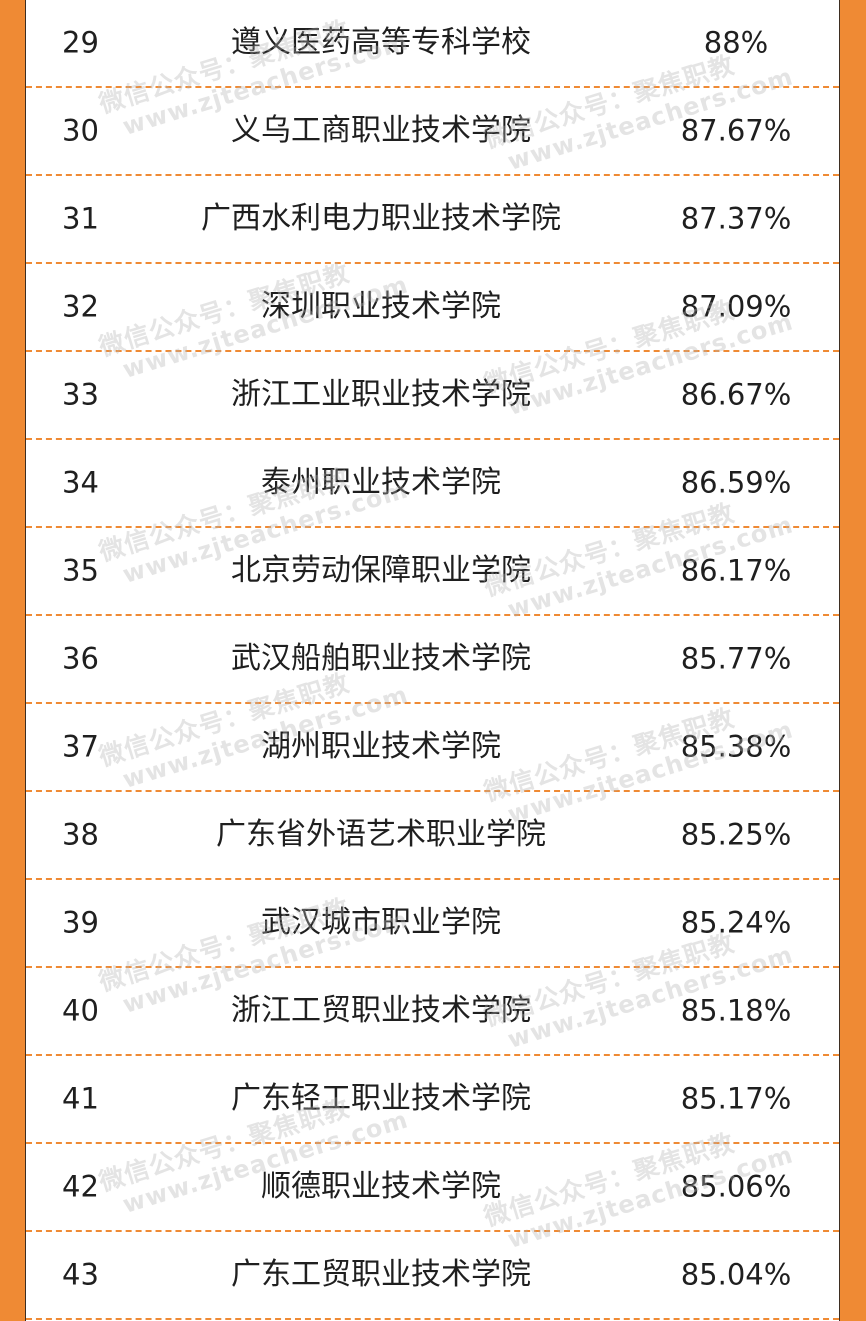 The image size is (866, 1321). I want to click on rate-cell: 85.25%, so click(736, 834).